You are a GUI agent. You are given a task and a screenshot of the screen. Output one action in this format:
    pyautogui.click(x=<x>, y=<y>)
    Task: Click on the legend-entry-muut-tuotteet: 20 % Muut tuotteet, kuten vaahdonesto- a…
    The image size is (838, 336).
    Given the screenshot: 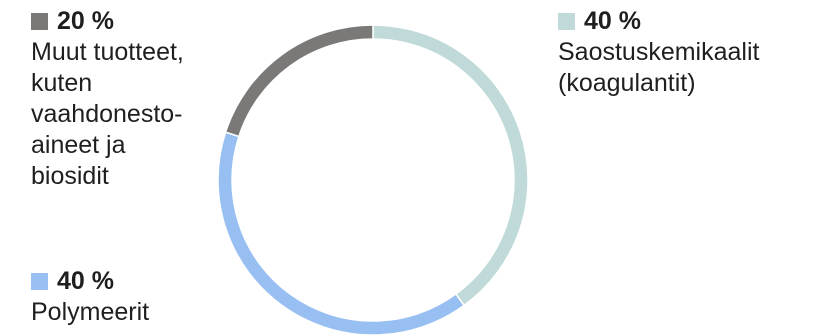 What is the action you would take?
    pyautogui.click(x=107, y=99)
    